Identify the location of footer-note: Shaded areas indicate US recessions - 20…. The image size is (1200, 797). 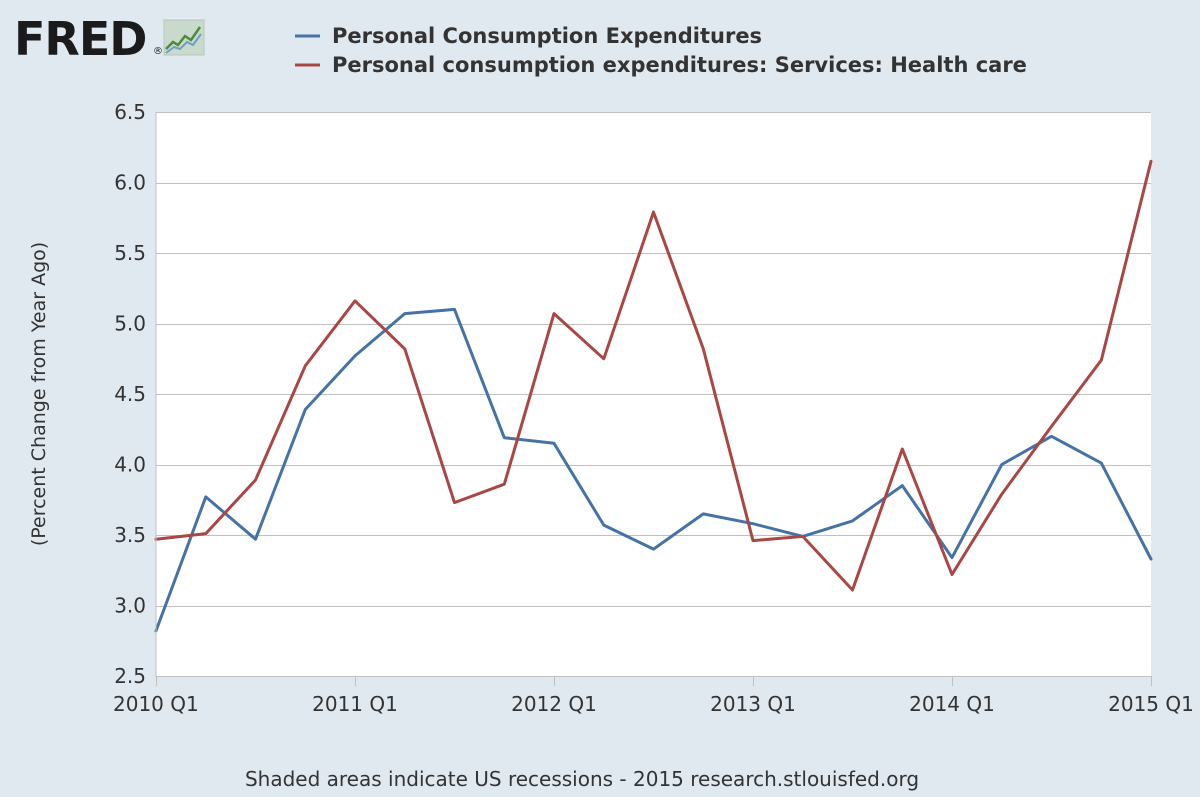
(582, 779).